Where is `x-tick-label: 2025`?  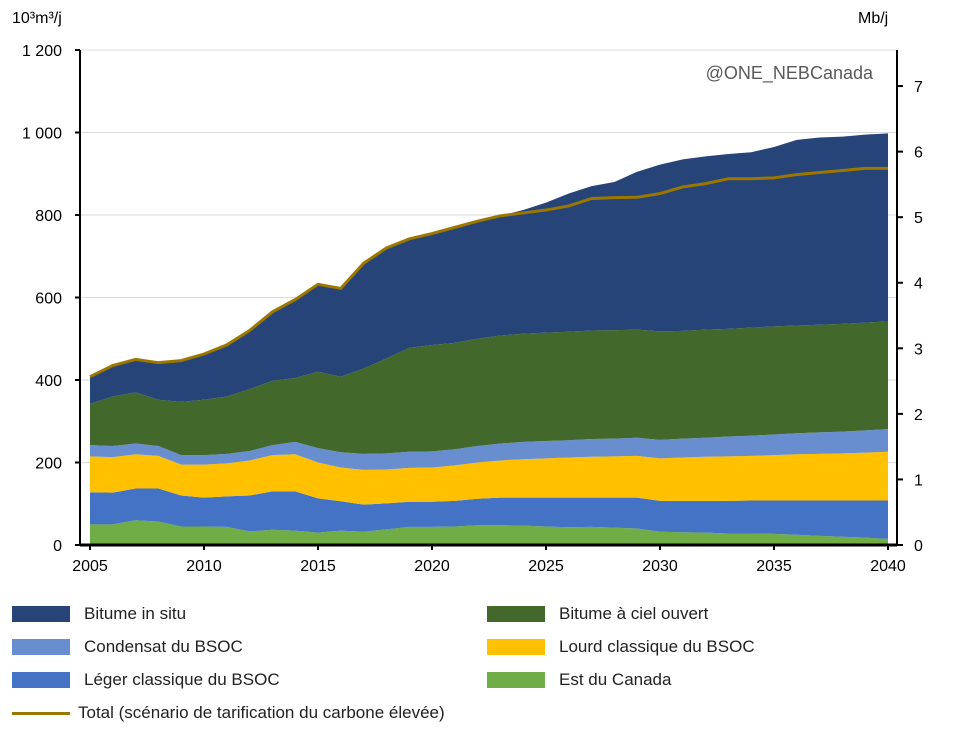
x-tick-label: 2025 is located at coordinates (546, 566).